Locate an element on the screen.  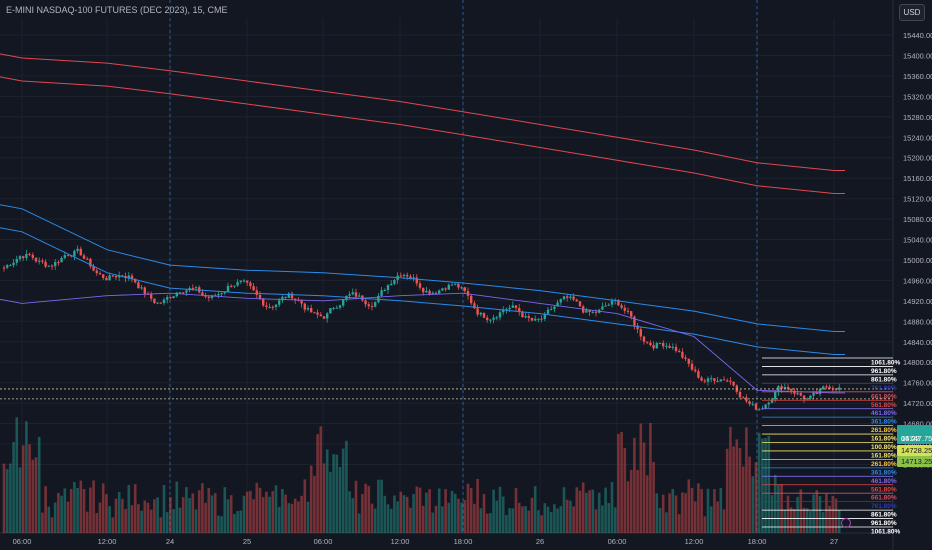
time-tick-label: 25 is located at coordinates (247, 541).